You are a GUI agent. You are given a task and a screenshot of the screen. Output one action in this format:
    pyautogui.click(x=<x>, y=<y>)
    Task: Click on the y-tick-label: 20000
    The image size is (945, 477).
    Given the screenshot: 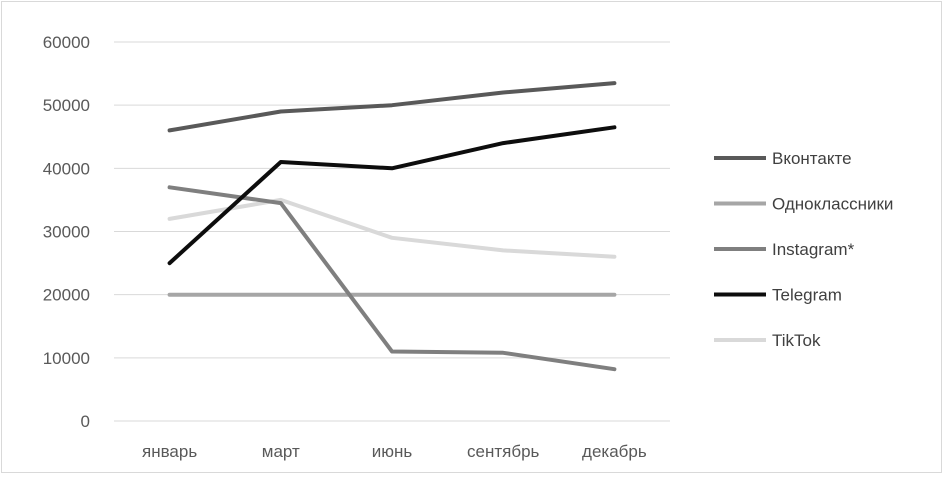 What is the action you would take?
    pyautogui.click(x=66, y=295)
    